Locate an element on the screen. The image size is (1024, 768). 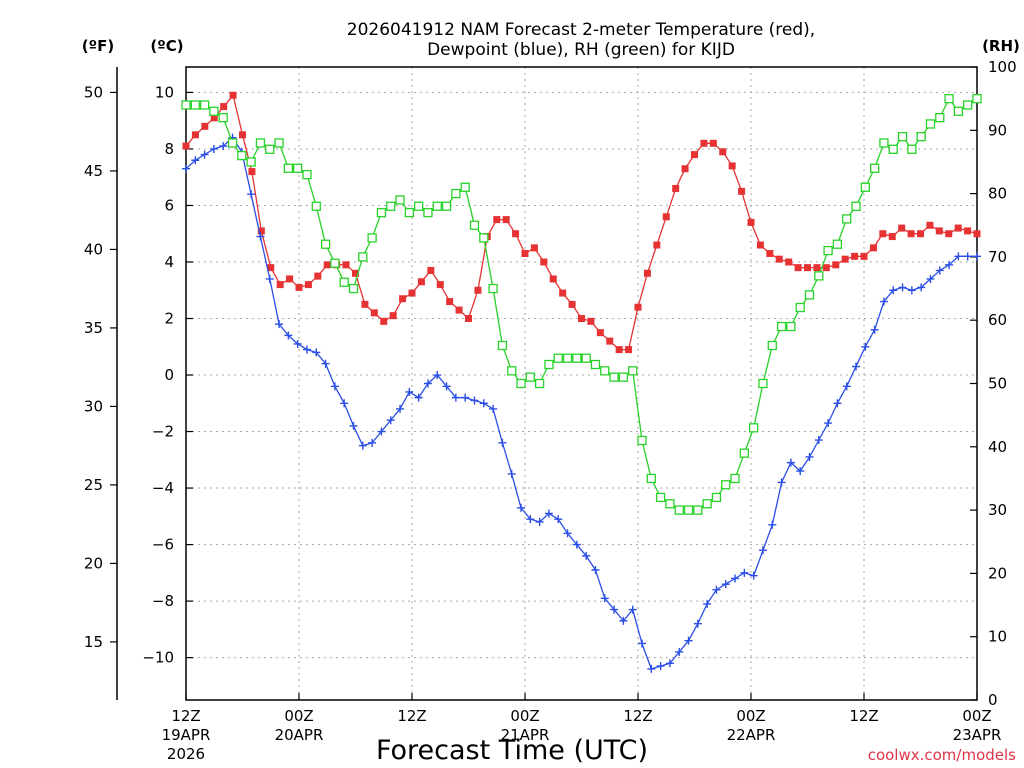
y-tick-label-f: 15 is located at coordinates (93, 642).